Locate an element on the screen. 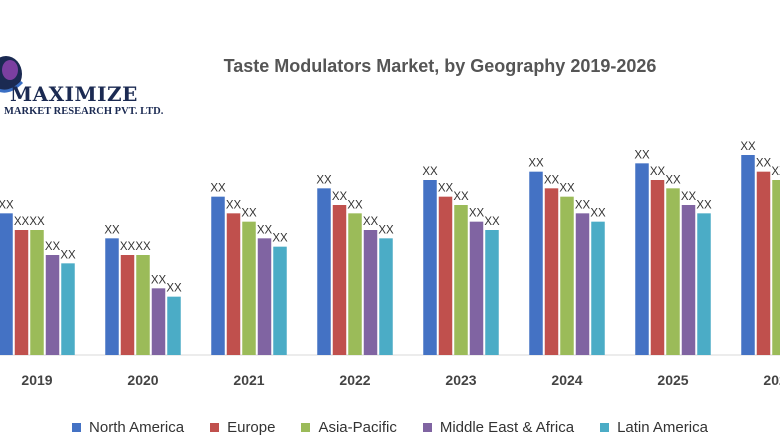 The width and height of the screenshot is (780, 440). legend-label: Latin America is located at coordinates (662, 427).